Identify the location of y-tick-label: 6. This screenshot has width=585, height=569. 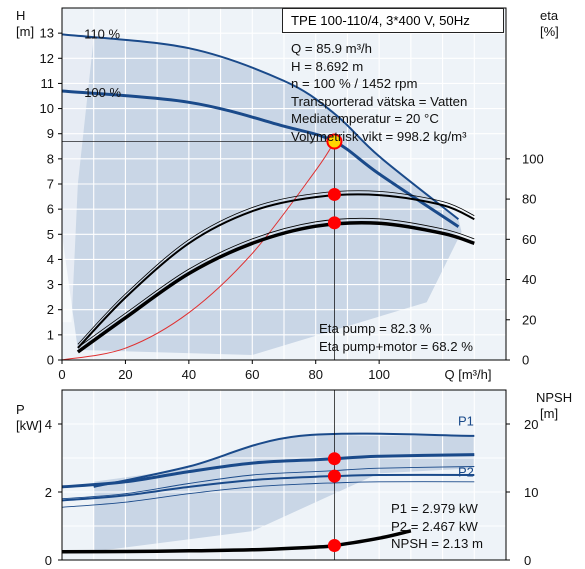
(50, 209).